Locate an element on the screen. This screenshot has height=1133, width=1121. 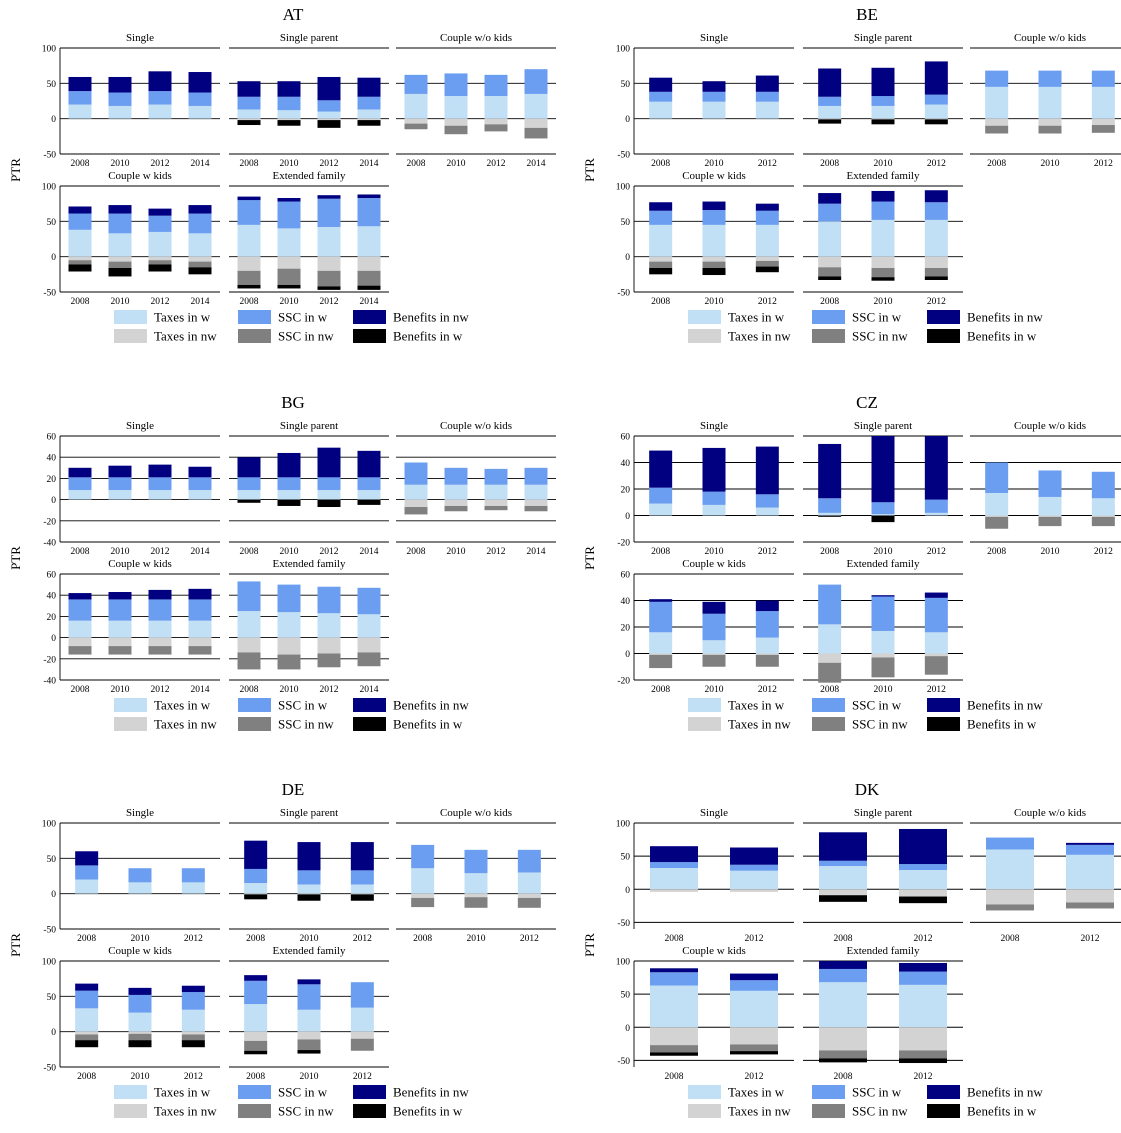
panel-title: Single is located at coordinates (714, 426).